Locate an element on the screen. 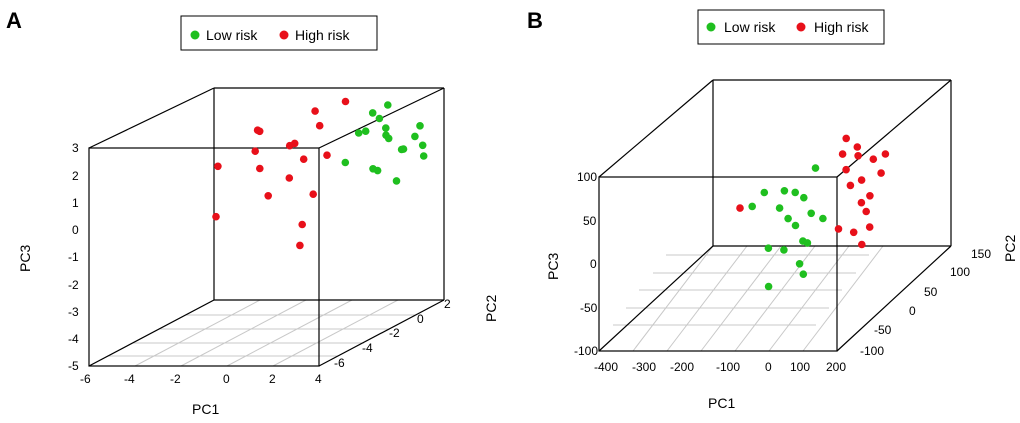 This screenshot has width=1020, height=423. panel-b-z-tick: -100 is located at coordinates (586, 351).